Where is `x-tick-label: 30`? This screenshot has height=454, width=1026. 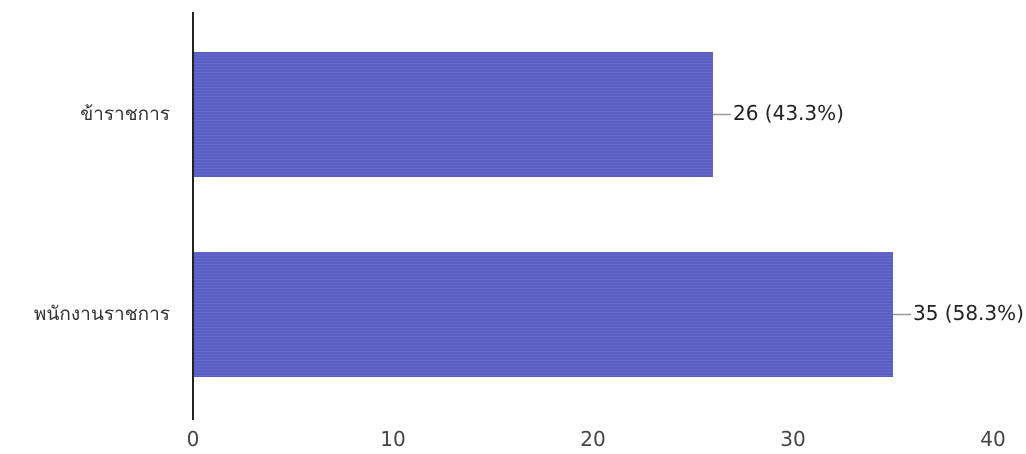
x-tick-label: 30 is located at coordinates (792, 439).